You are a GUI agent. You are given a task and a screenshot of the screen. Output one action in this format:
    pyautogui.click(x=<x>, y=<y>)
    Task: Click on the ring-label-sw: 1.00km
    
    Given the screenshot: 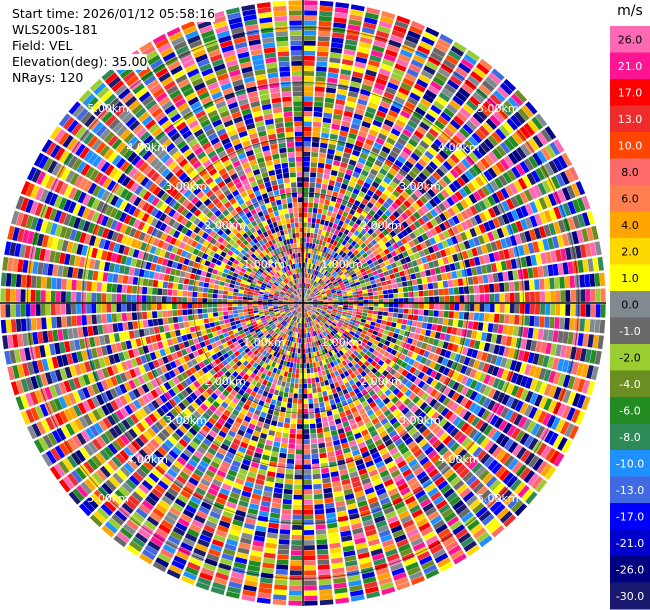 What is the action you would take?
    pyautogui.click(x=264, y=342)
    